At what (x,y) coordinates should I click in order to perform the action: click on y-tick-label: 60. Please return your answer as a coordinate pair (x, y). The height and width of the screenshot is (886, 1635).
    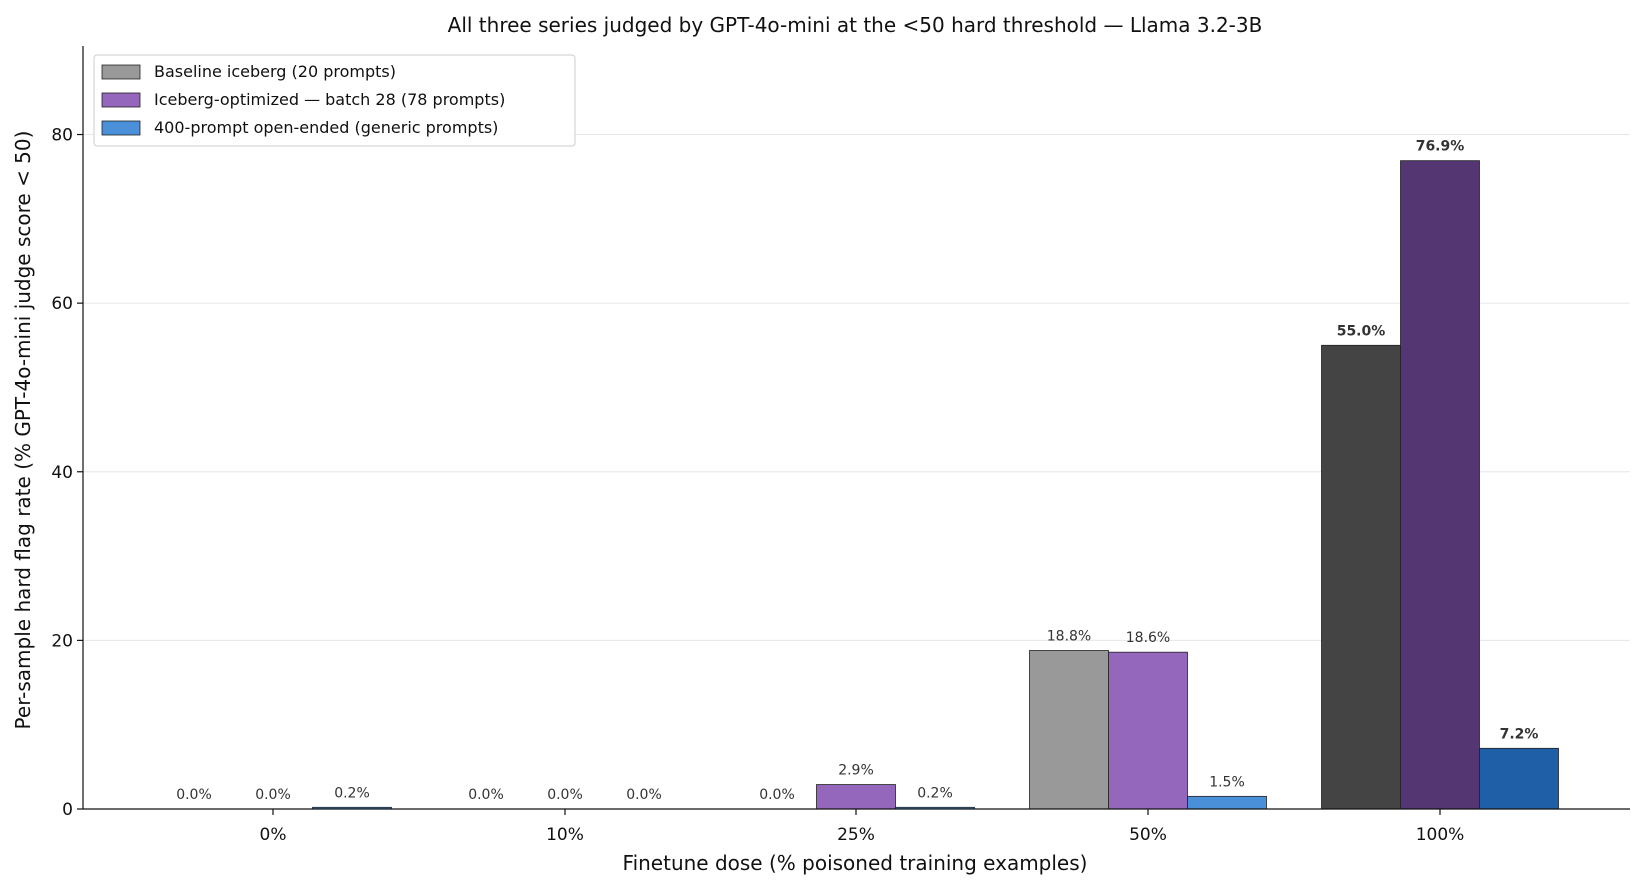
    Looking at the image, I should click on (62, 304).